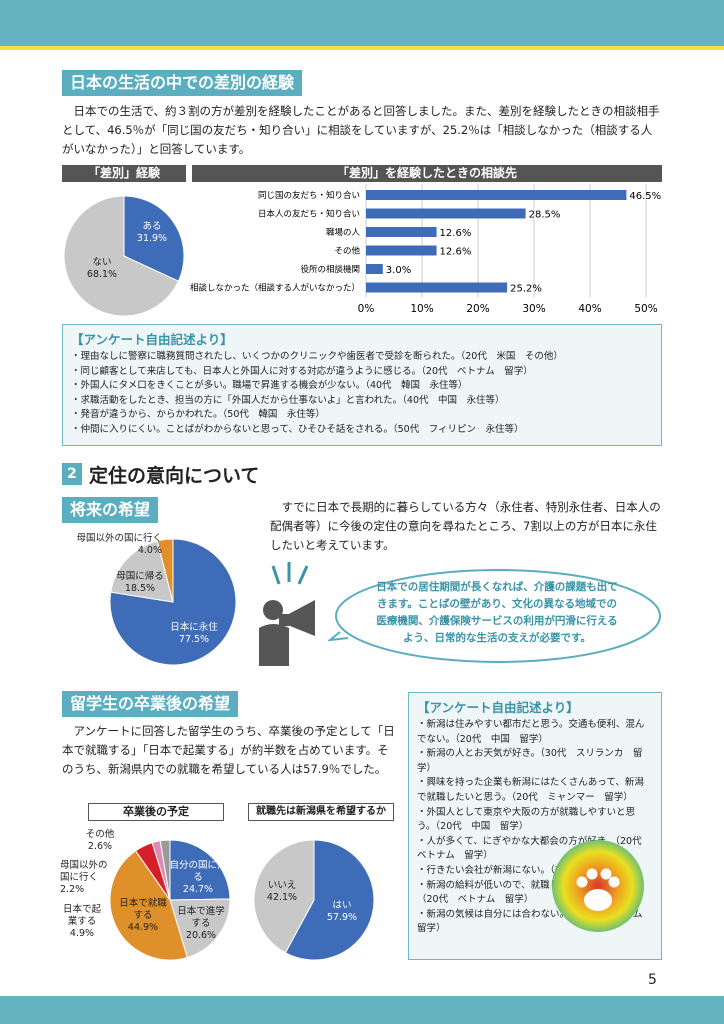 This screenshot has height=1024, width=724. I want to click on x-tick-label: 0%, so click(366, 309).